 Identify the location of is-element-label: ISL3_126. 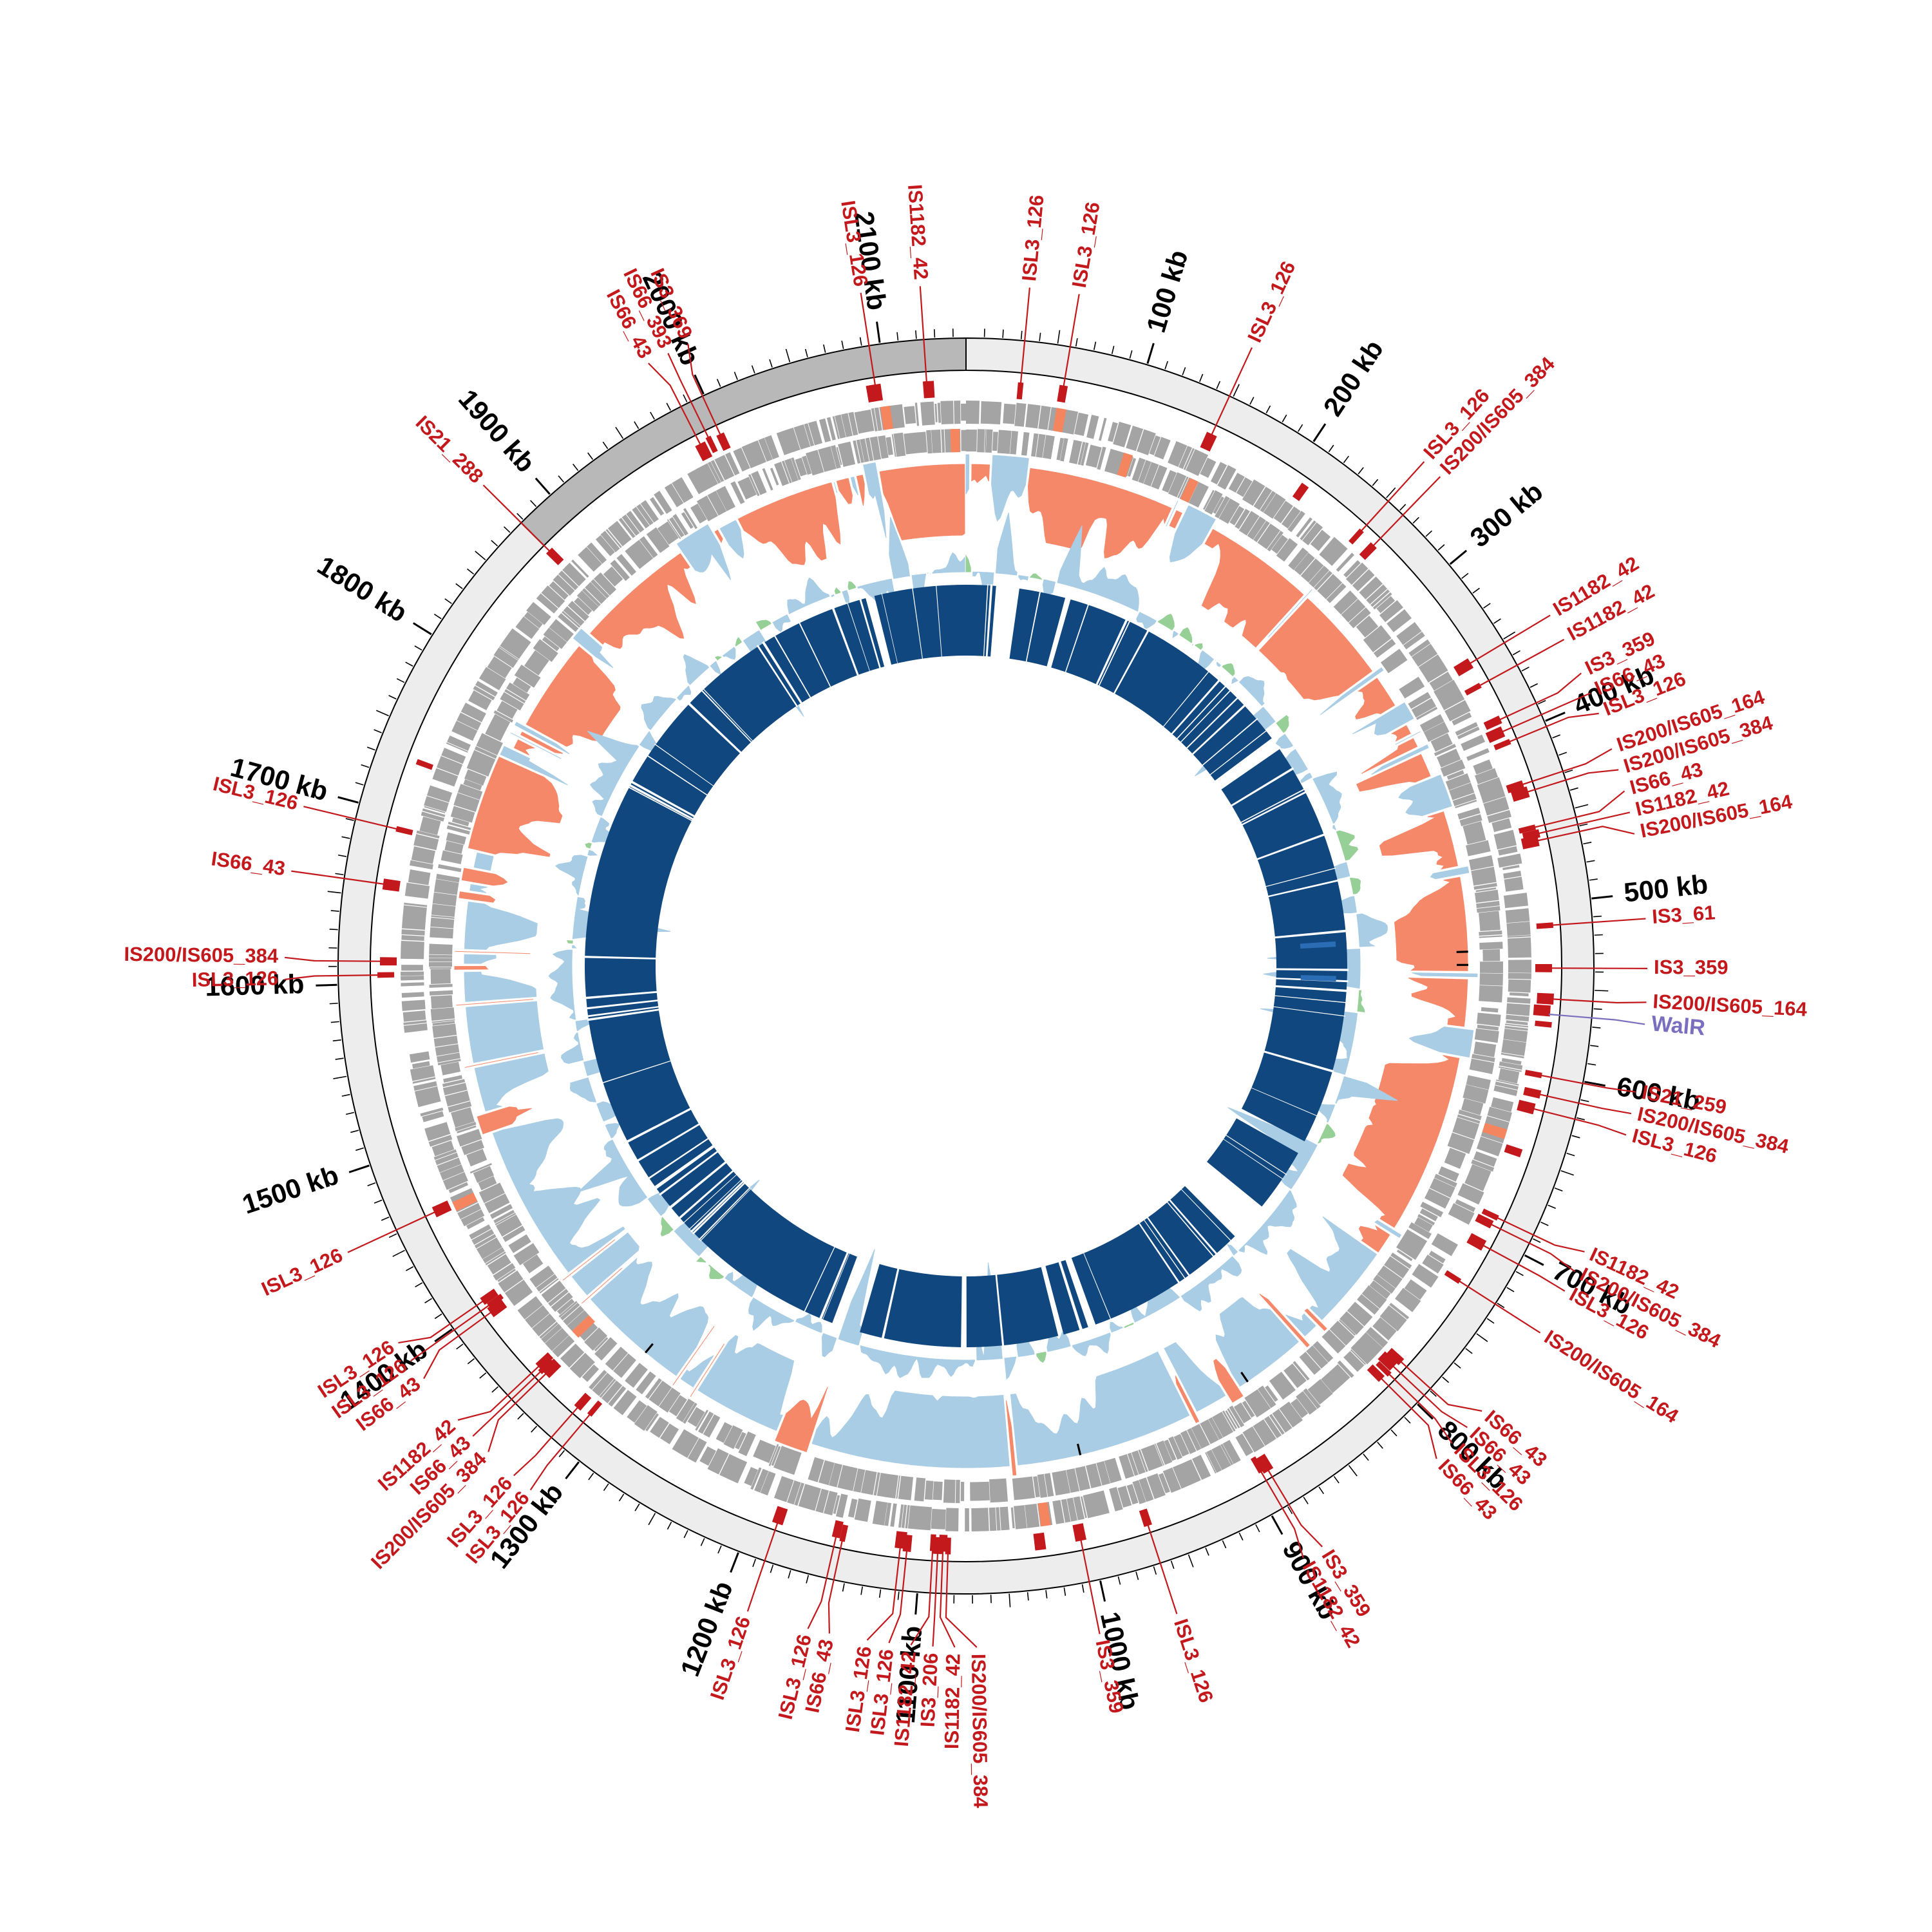
(1194, 1661).